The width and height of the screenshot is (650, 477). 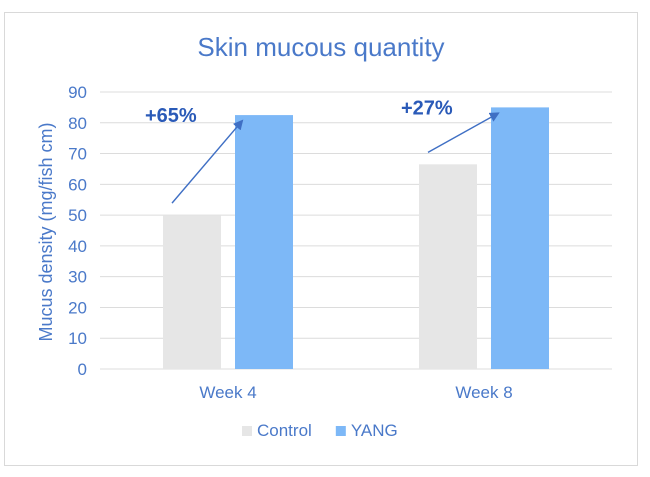 I want to click on y-tick-label: 90, so click(x=77, y=92).